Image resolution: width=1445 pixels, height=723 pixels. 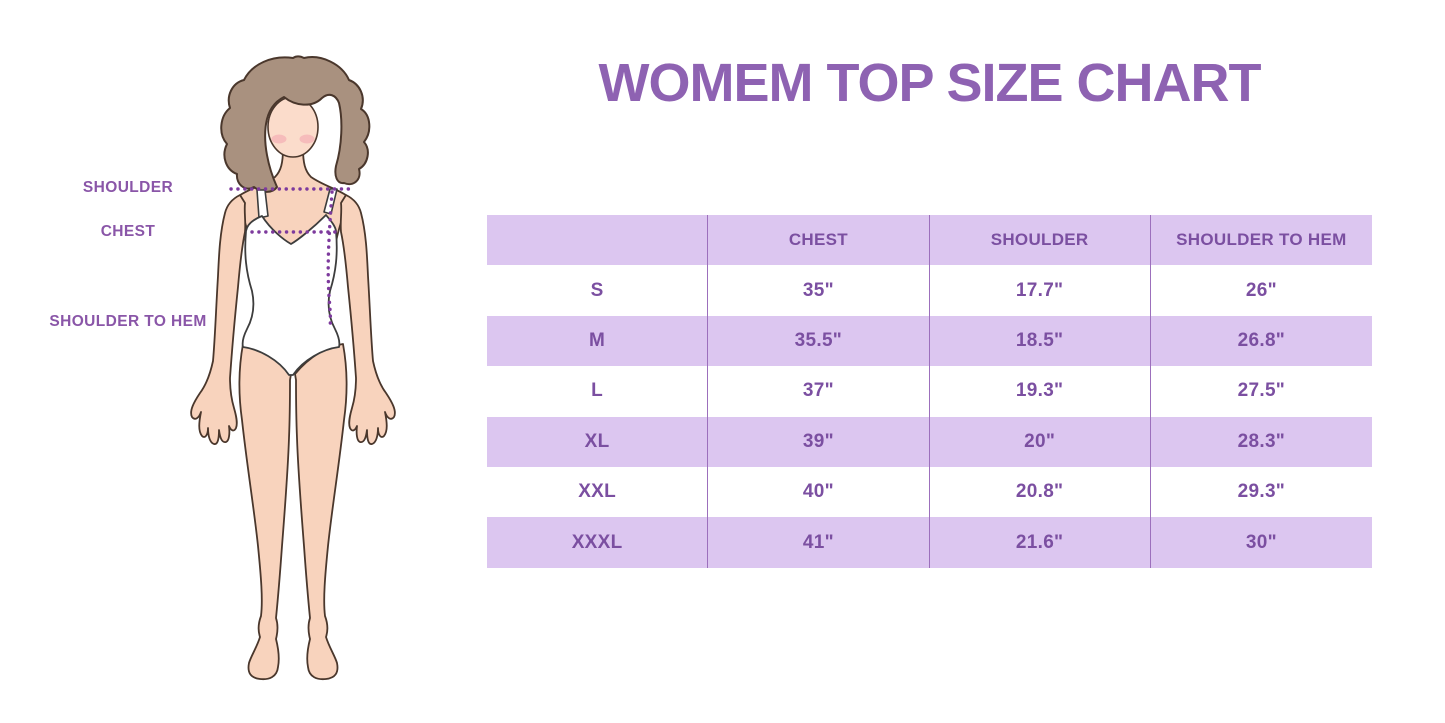 What do you see at coordinates (819, 290) in the screenshot?
I see `chest-cell: 35"` at bounding box center [819, 290].